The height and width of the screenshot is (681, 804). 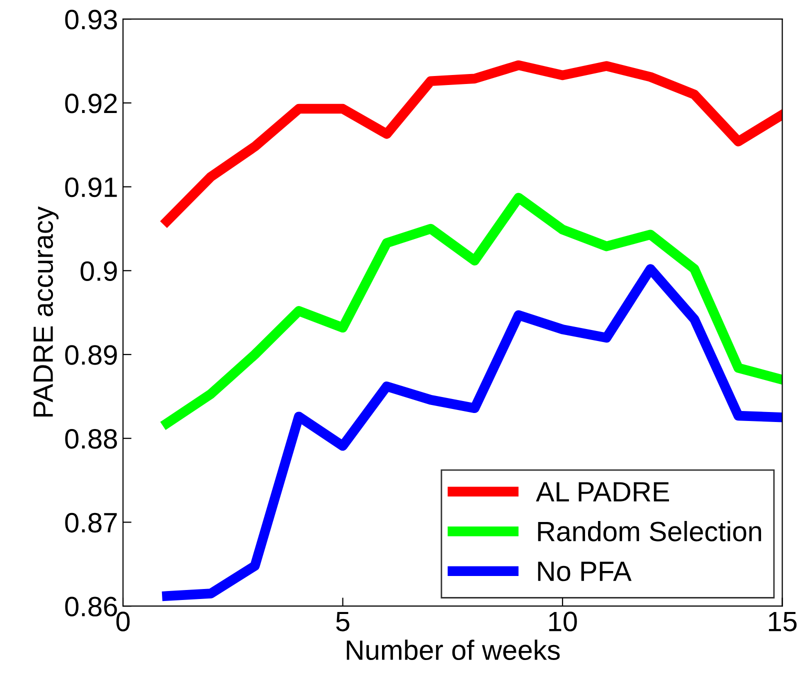 I want to click on x-axis-title: Number of weeks, so click(x=453, y=650).